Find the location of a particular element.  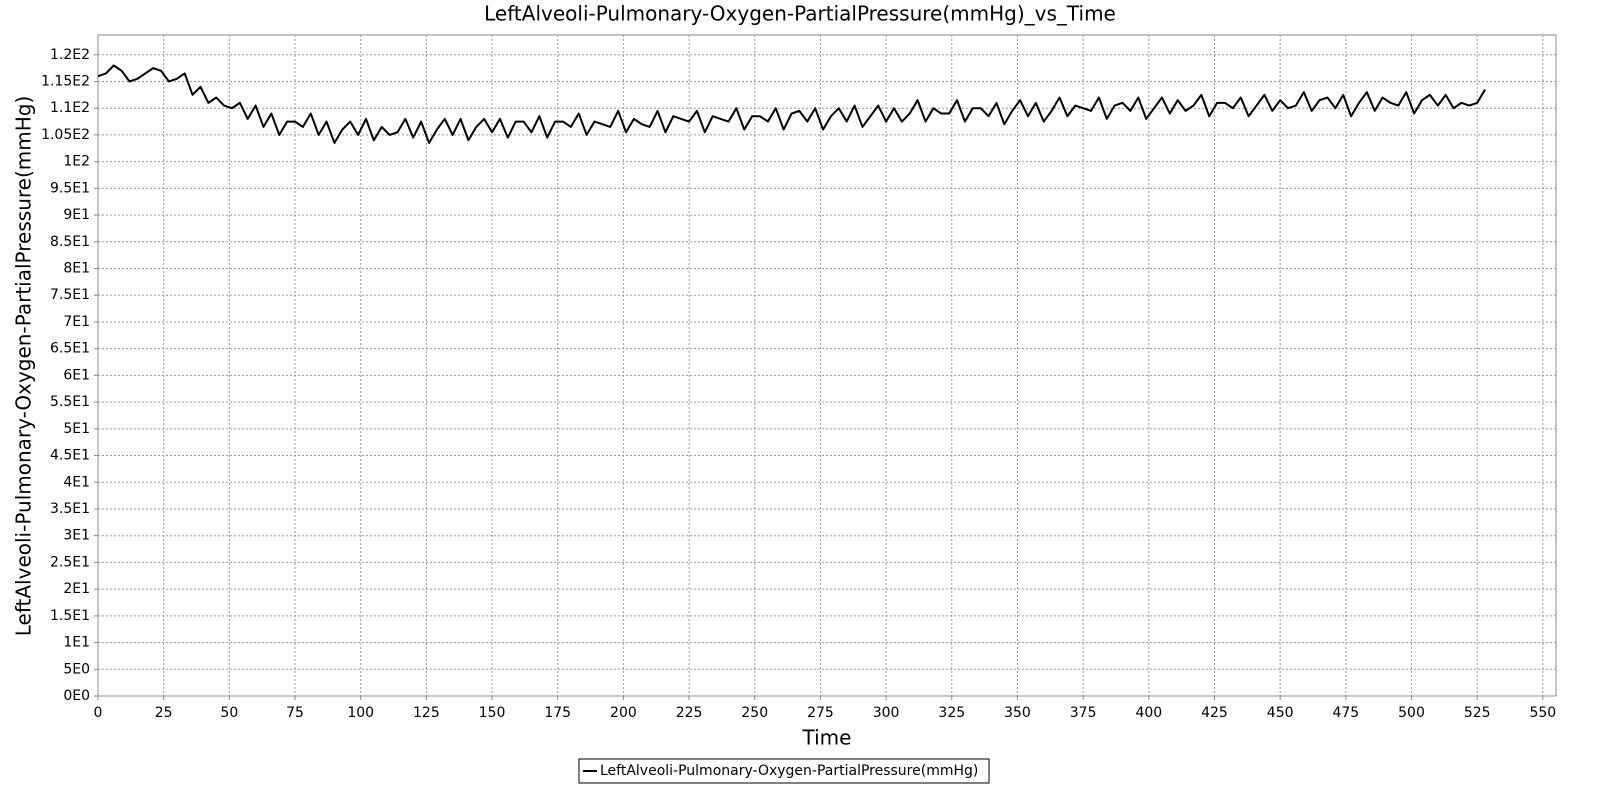

x-tick-label: 100 is located at coordinates (360, 713).